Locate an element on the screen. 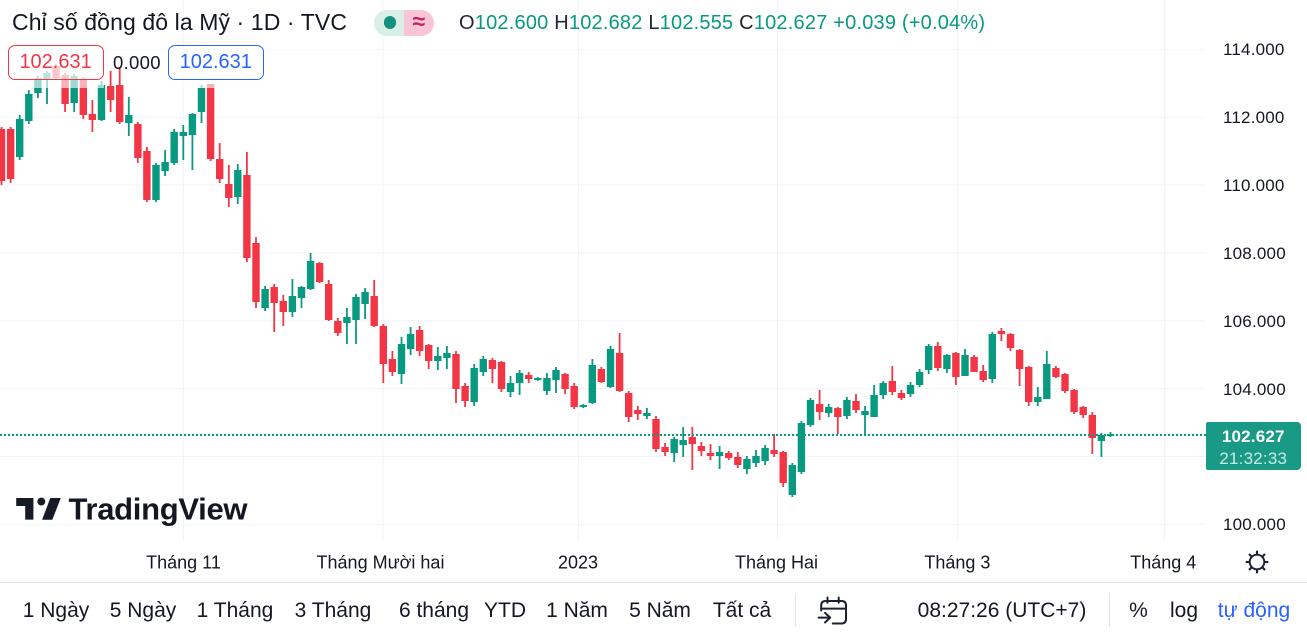  svg-text: TradingView is located at coordinates (159, 509).